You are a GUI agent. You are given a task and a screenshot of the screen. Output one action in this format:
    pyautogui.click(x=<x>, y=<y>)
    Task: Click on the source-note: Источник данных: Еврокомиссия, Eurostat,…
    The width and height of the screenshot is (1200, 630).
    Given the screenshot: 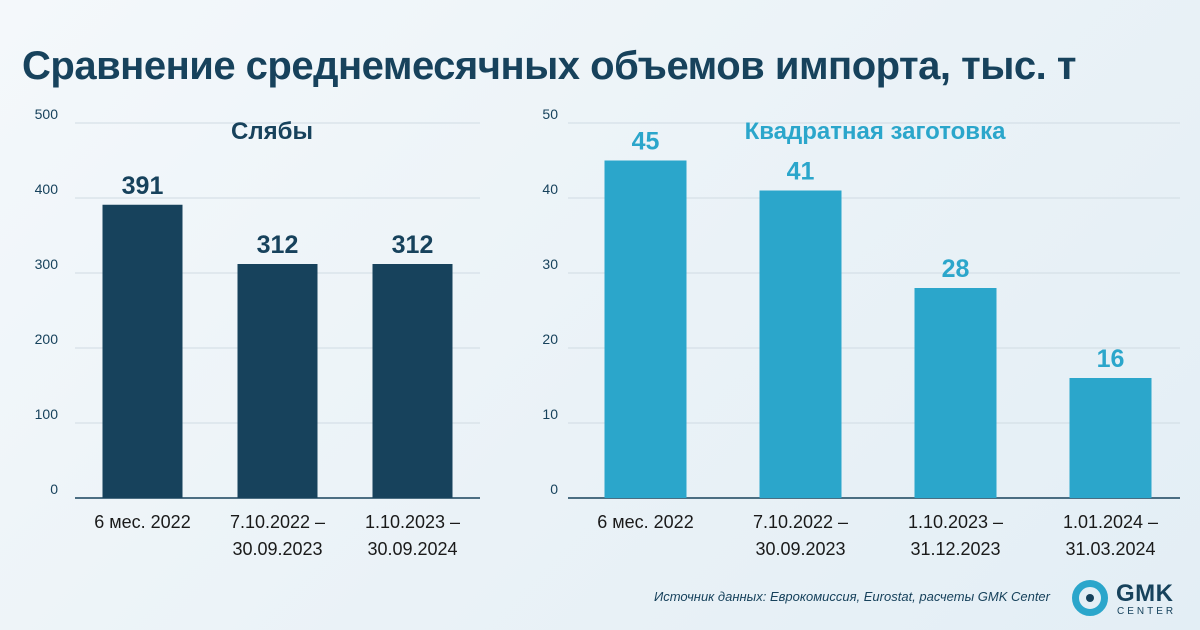 What is the action you would take?
    pyautogui.click(x=851, y=596)
    